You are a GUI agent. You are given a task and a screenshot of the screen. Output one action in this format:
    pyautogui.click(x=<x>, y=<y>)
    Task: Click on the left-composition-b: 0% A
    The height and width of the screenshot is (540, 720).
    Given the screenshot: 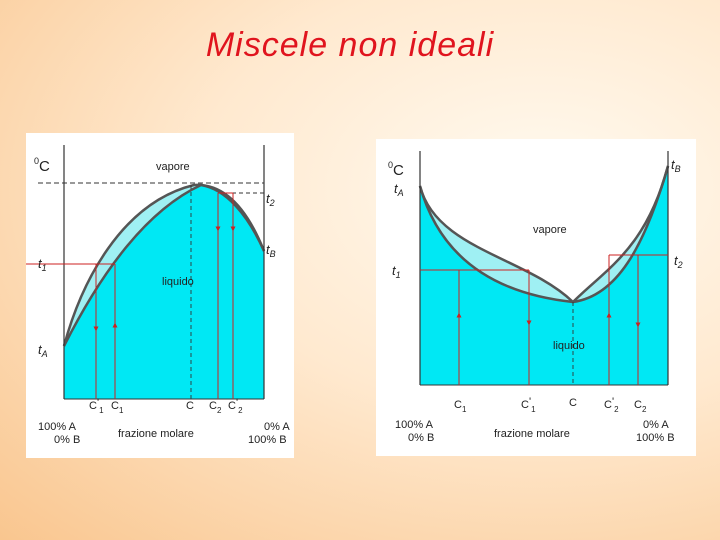 What is the action you would take?
    pyautogui.click(x=277, y=427)
    